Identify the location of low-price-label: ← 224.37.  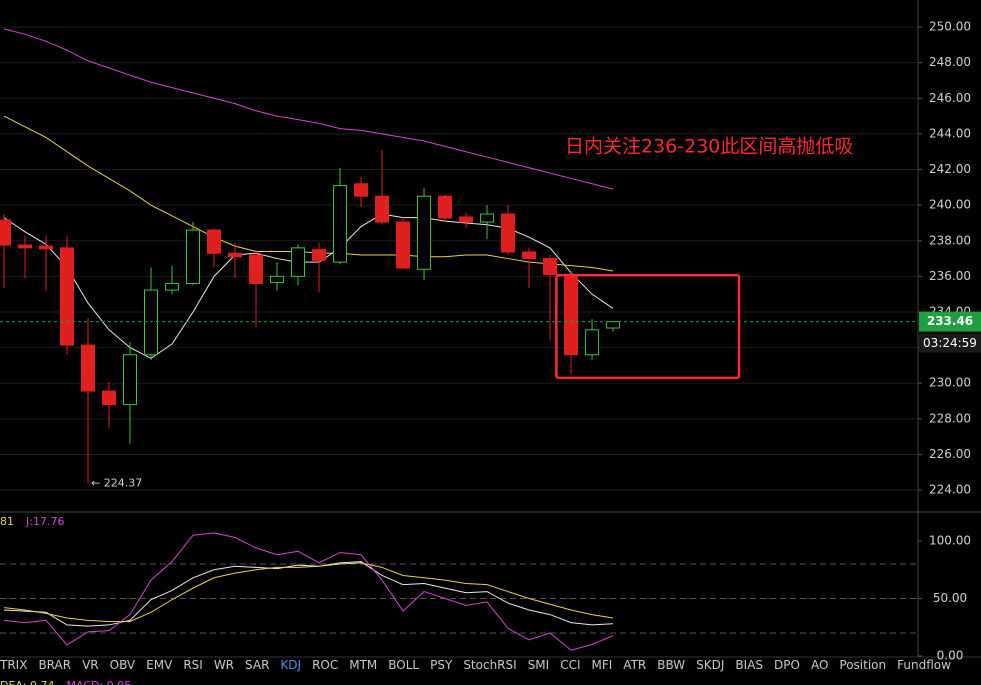
(116, 482).